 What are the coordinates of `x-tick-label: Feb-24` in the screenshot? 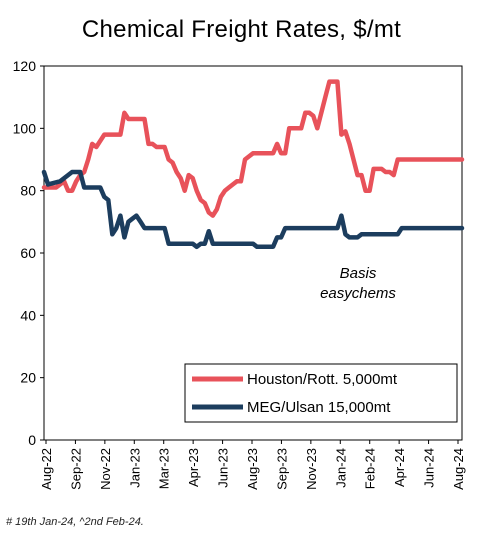 It's located at (370, 468).